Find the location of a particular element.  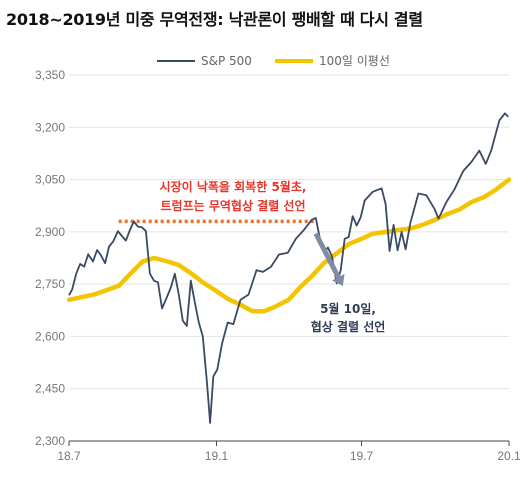

arrow-head is located at coordinates (338, 280).